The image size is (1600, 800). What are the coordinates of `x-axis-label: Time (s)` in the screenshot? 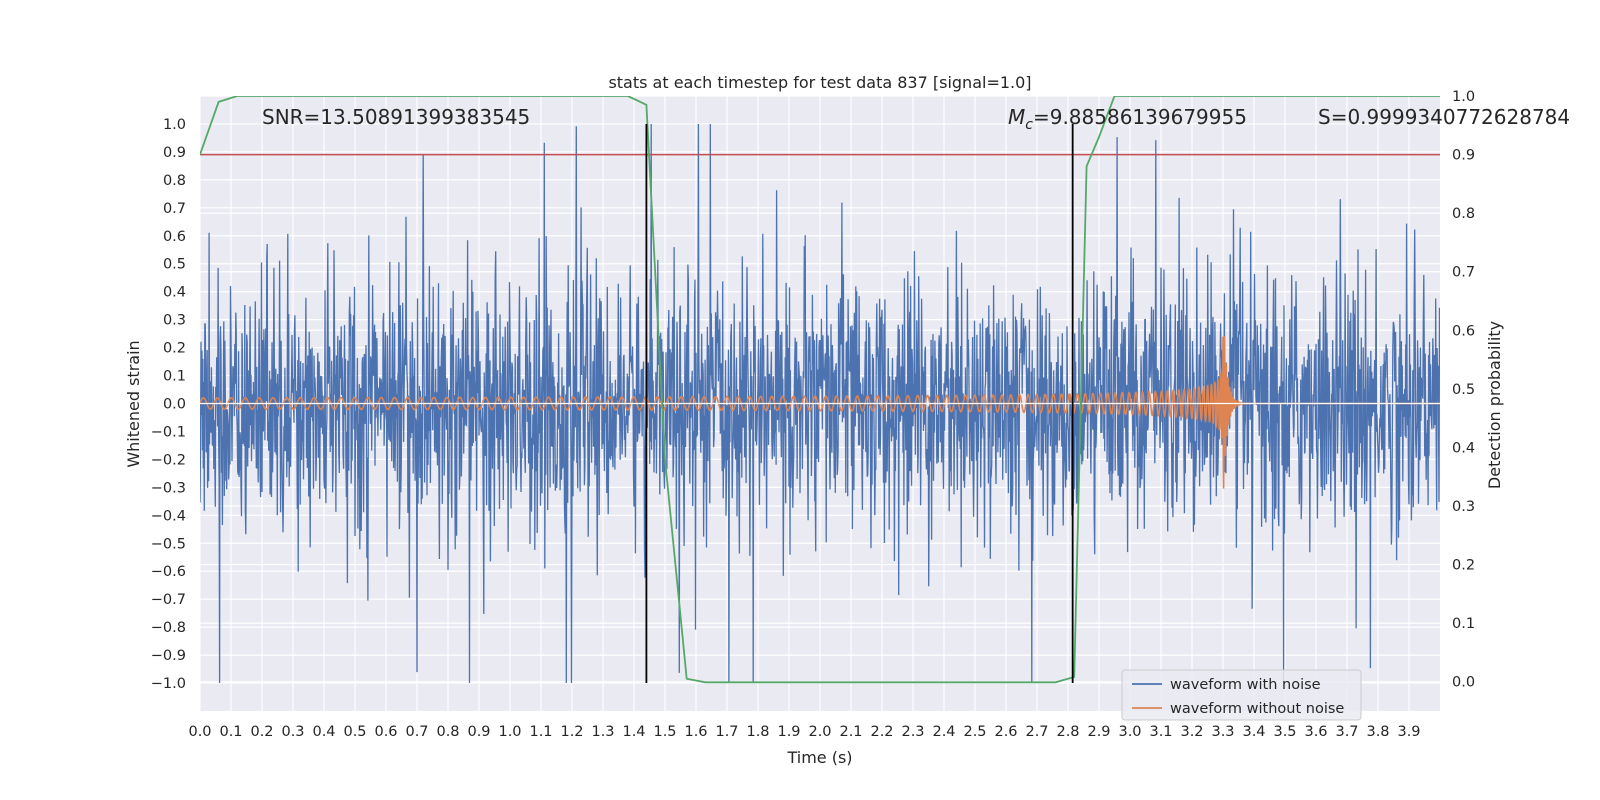 It's located at (819, 757).